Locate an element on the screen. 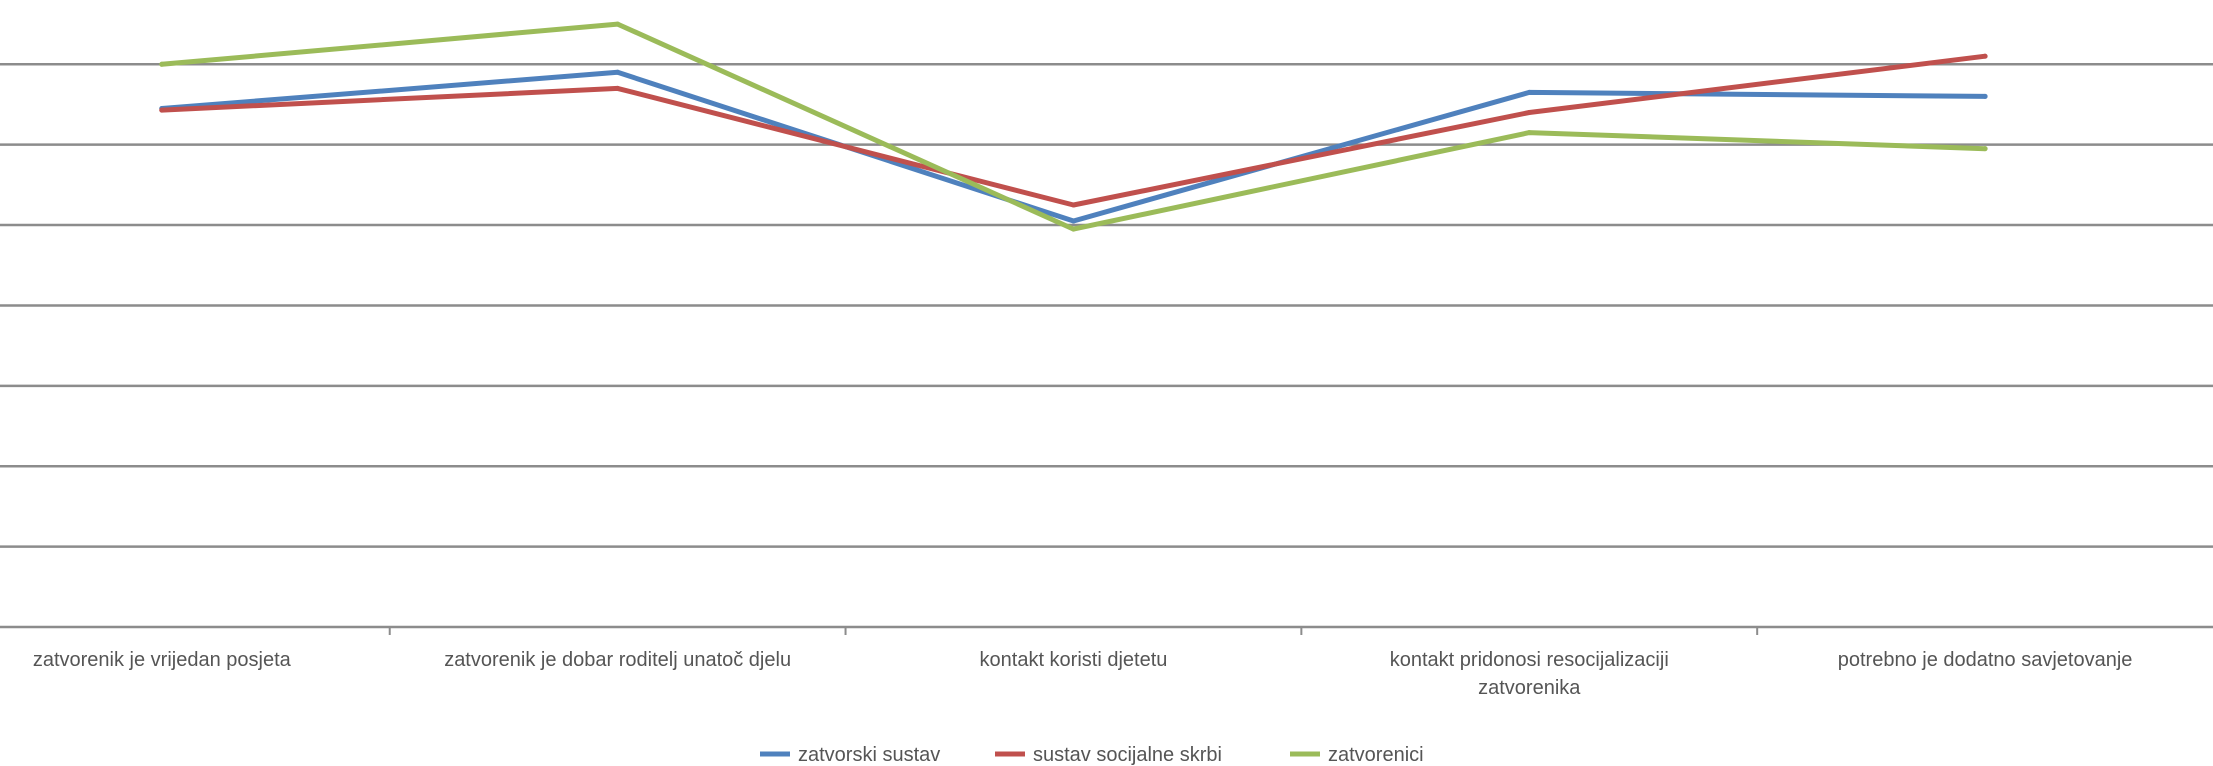  legend-label: zatvorski sustav is located at coordinates (869, 755).